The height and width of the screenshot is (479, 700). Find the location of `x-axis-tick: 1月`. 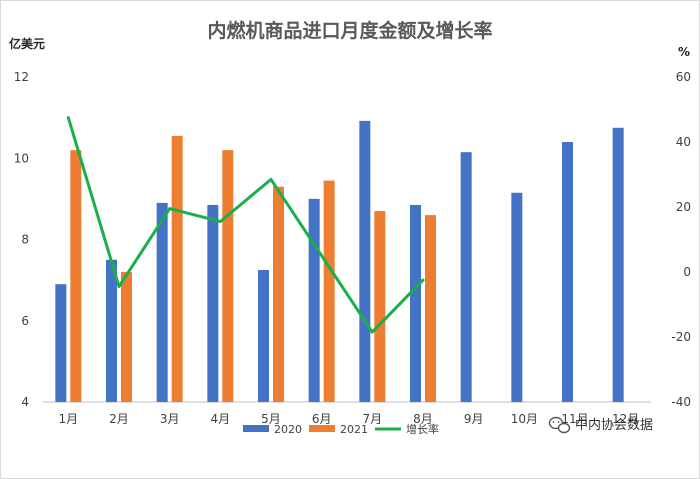

x-axis-tick: 1月 is located at coordinates (69, 419).